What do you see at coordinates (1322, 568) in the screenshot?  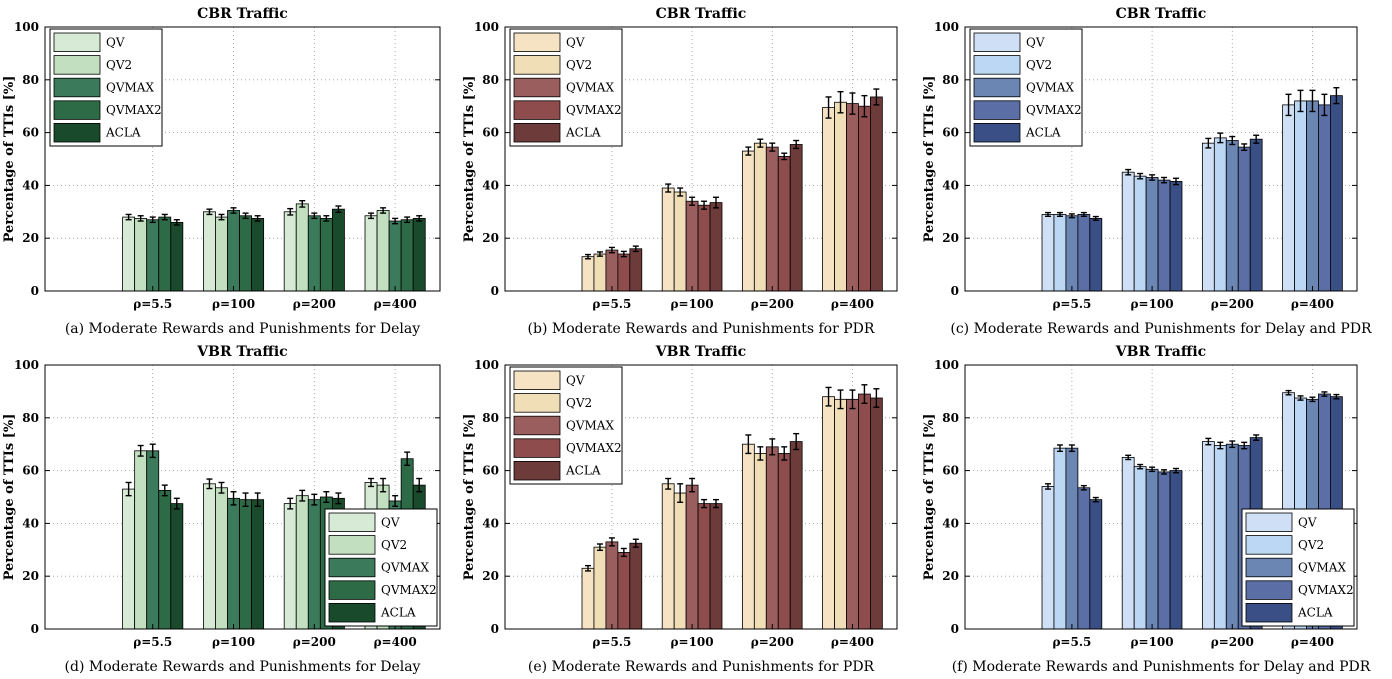 I see `legend-label: QVMAX` at bounding box center [1322, 568].